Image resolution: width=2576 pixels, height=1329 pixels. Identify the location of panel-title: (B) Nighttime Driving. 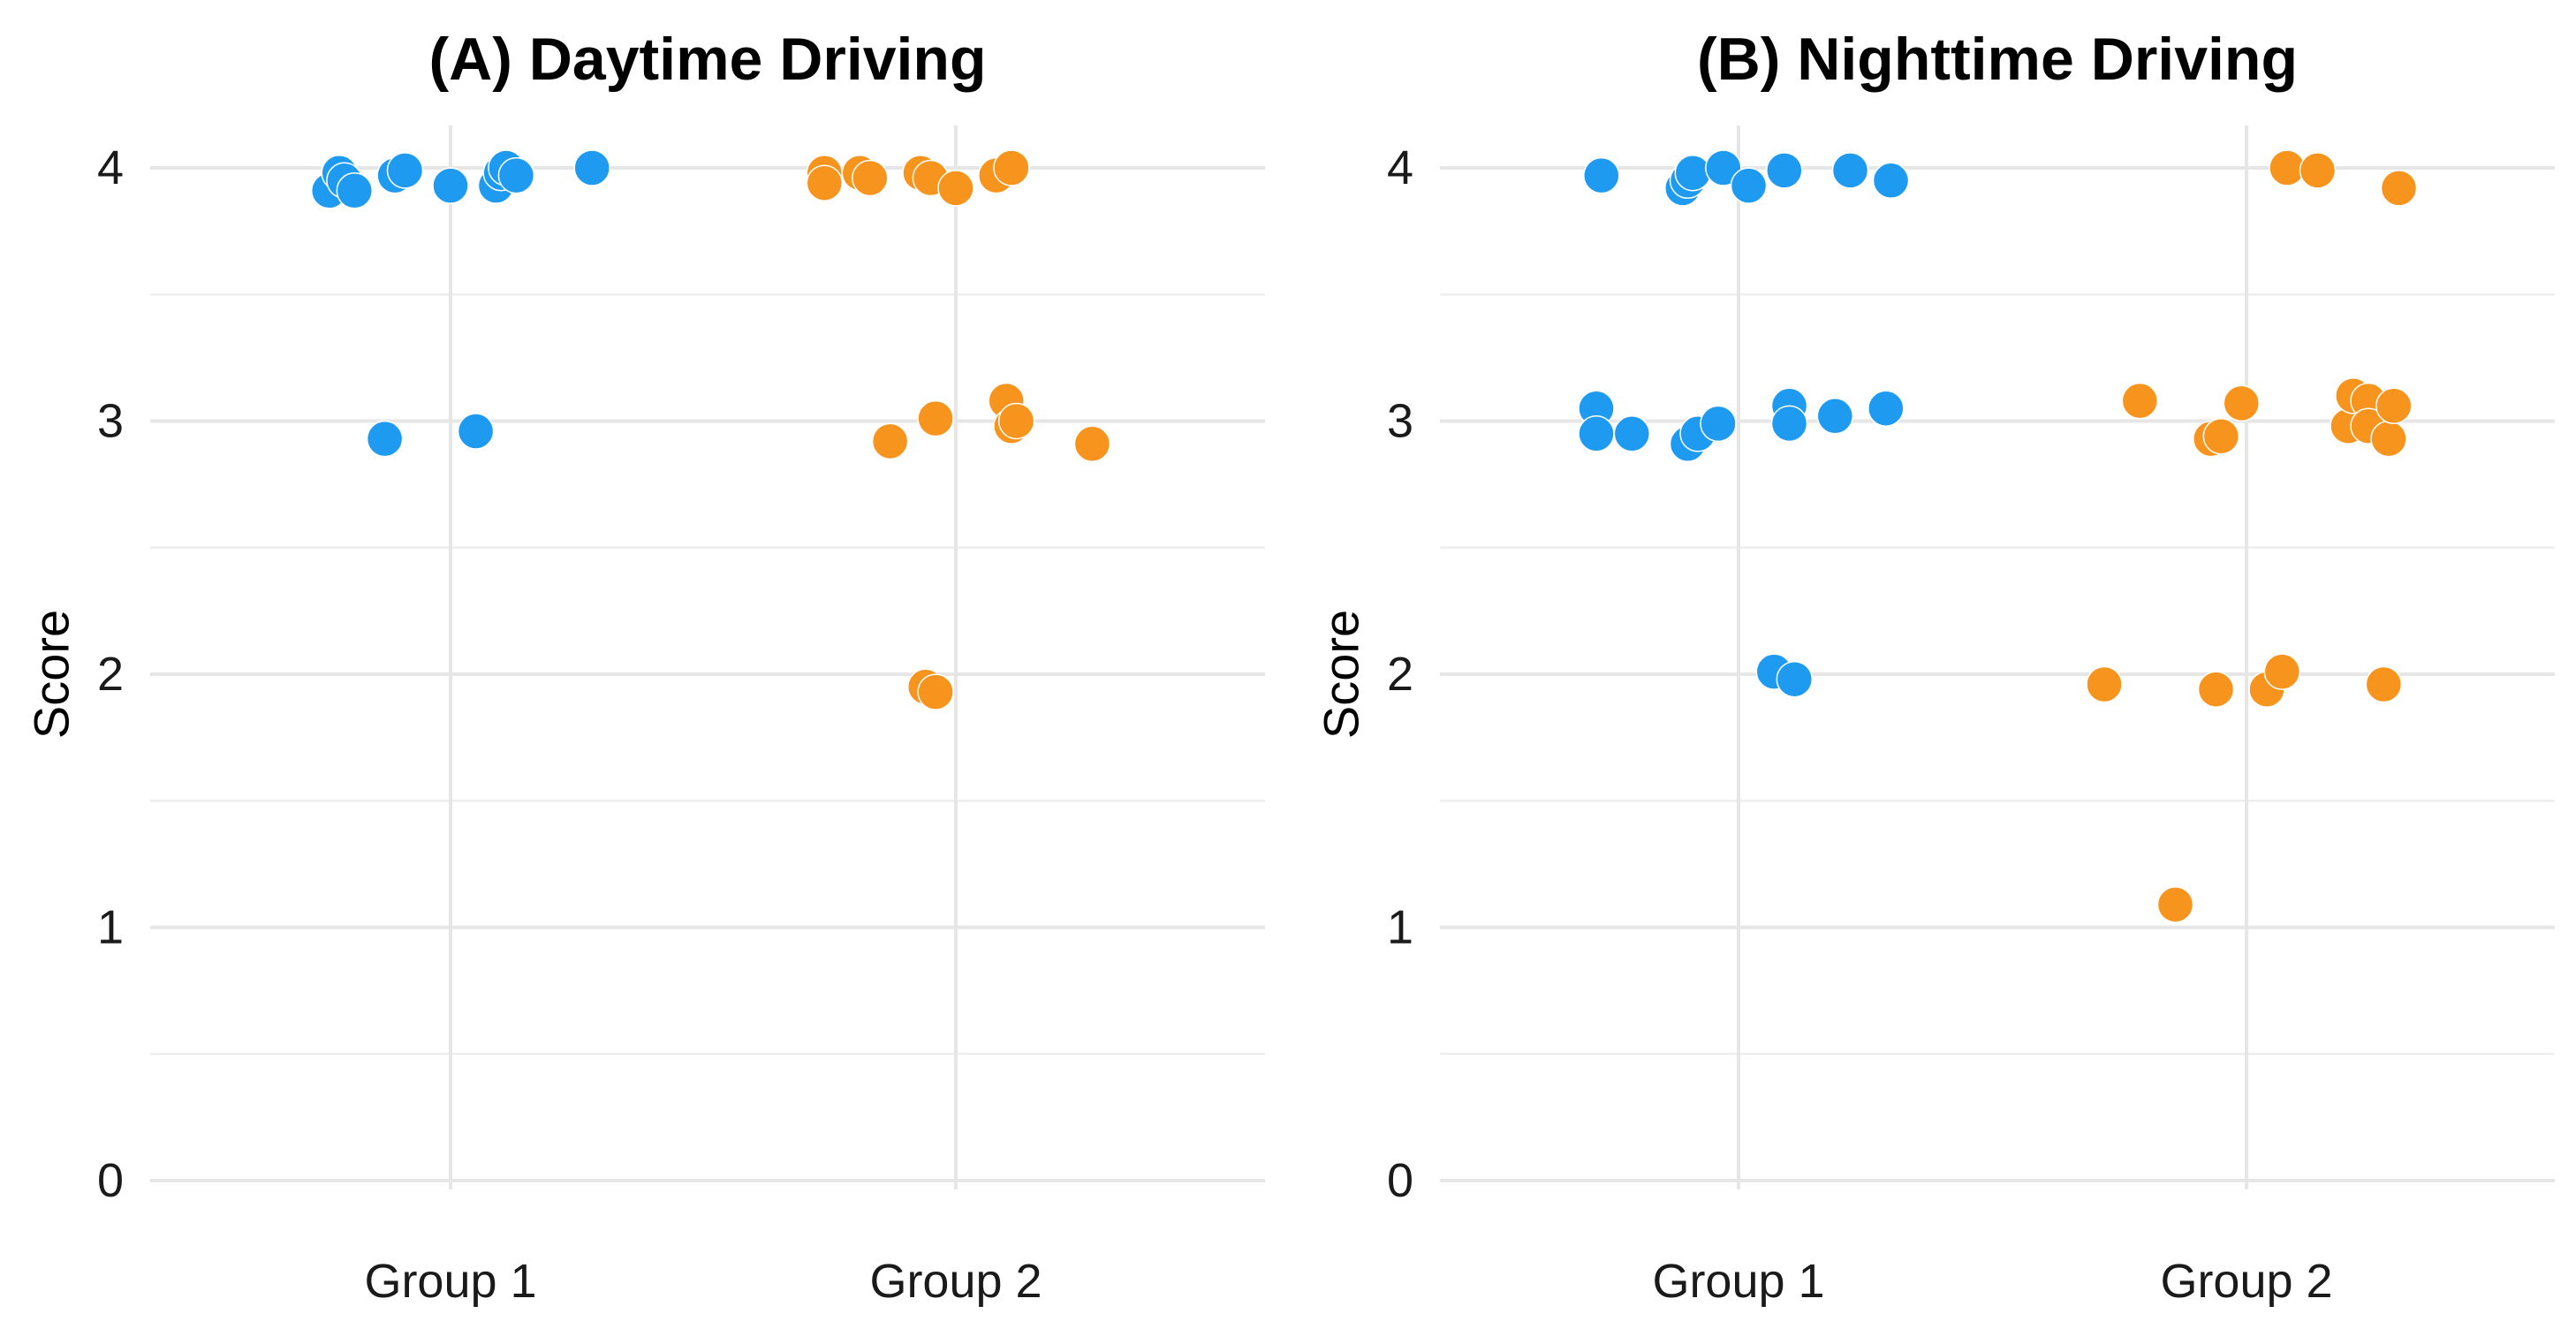
(1998, 59).